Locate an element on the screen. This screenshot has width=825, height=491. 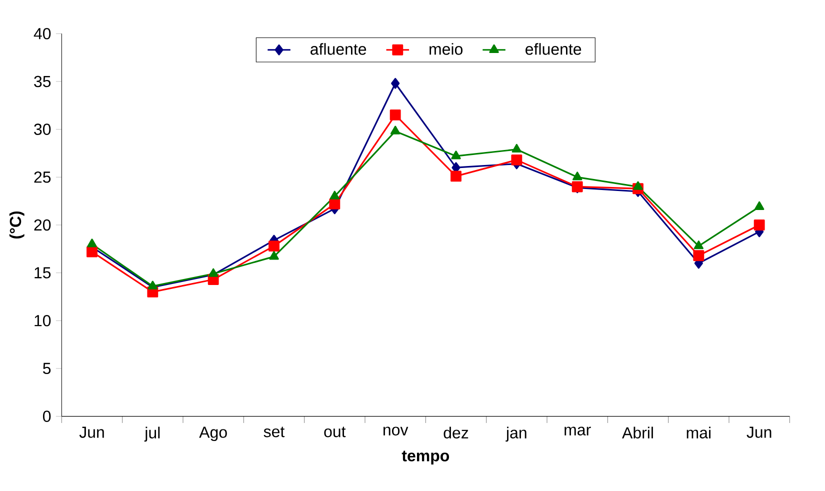
y-tick-label: 20 is located at coordinates (42, 225).